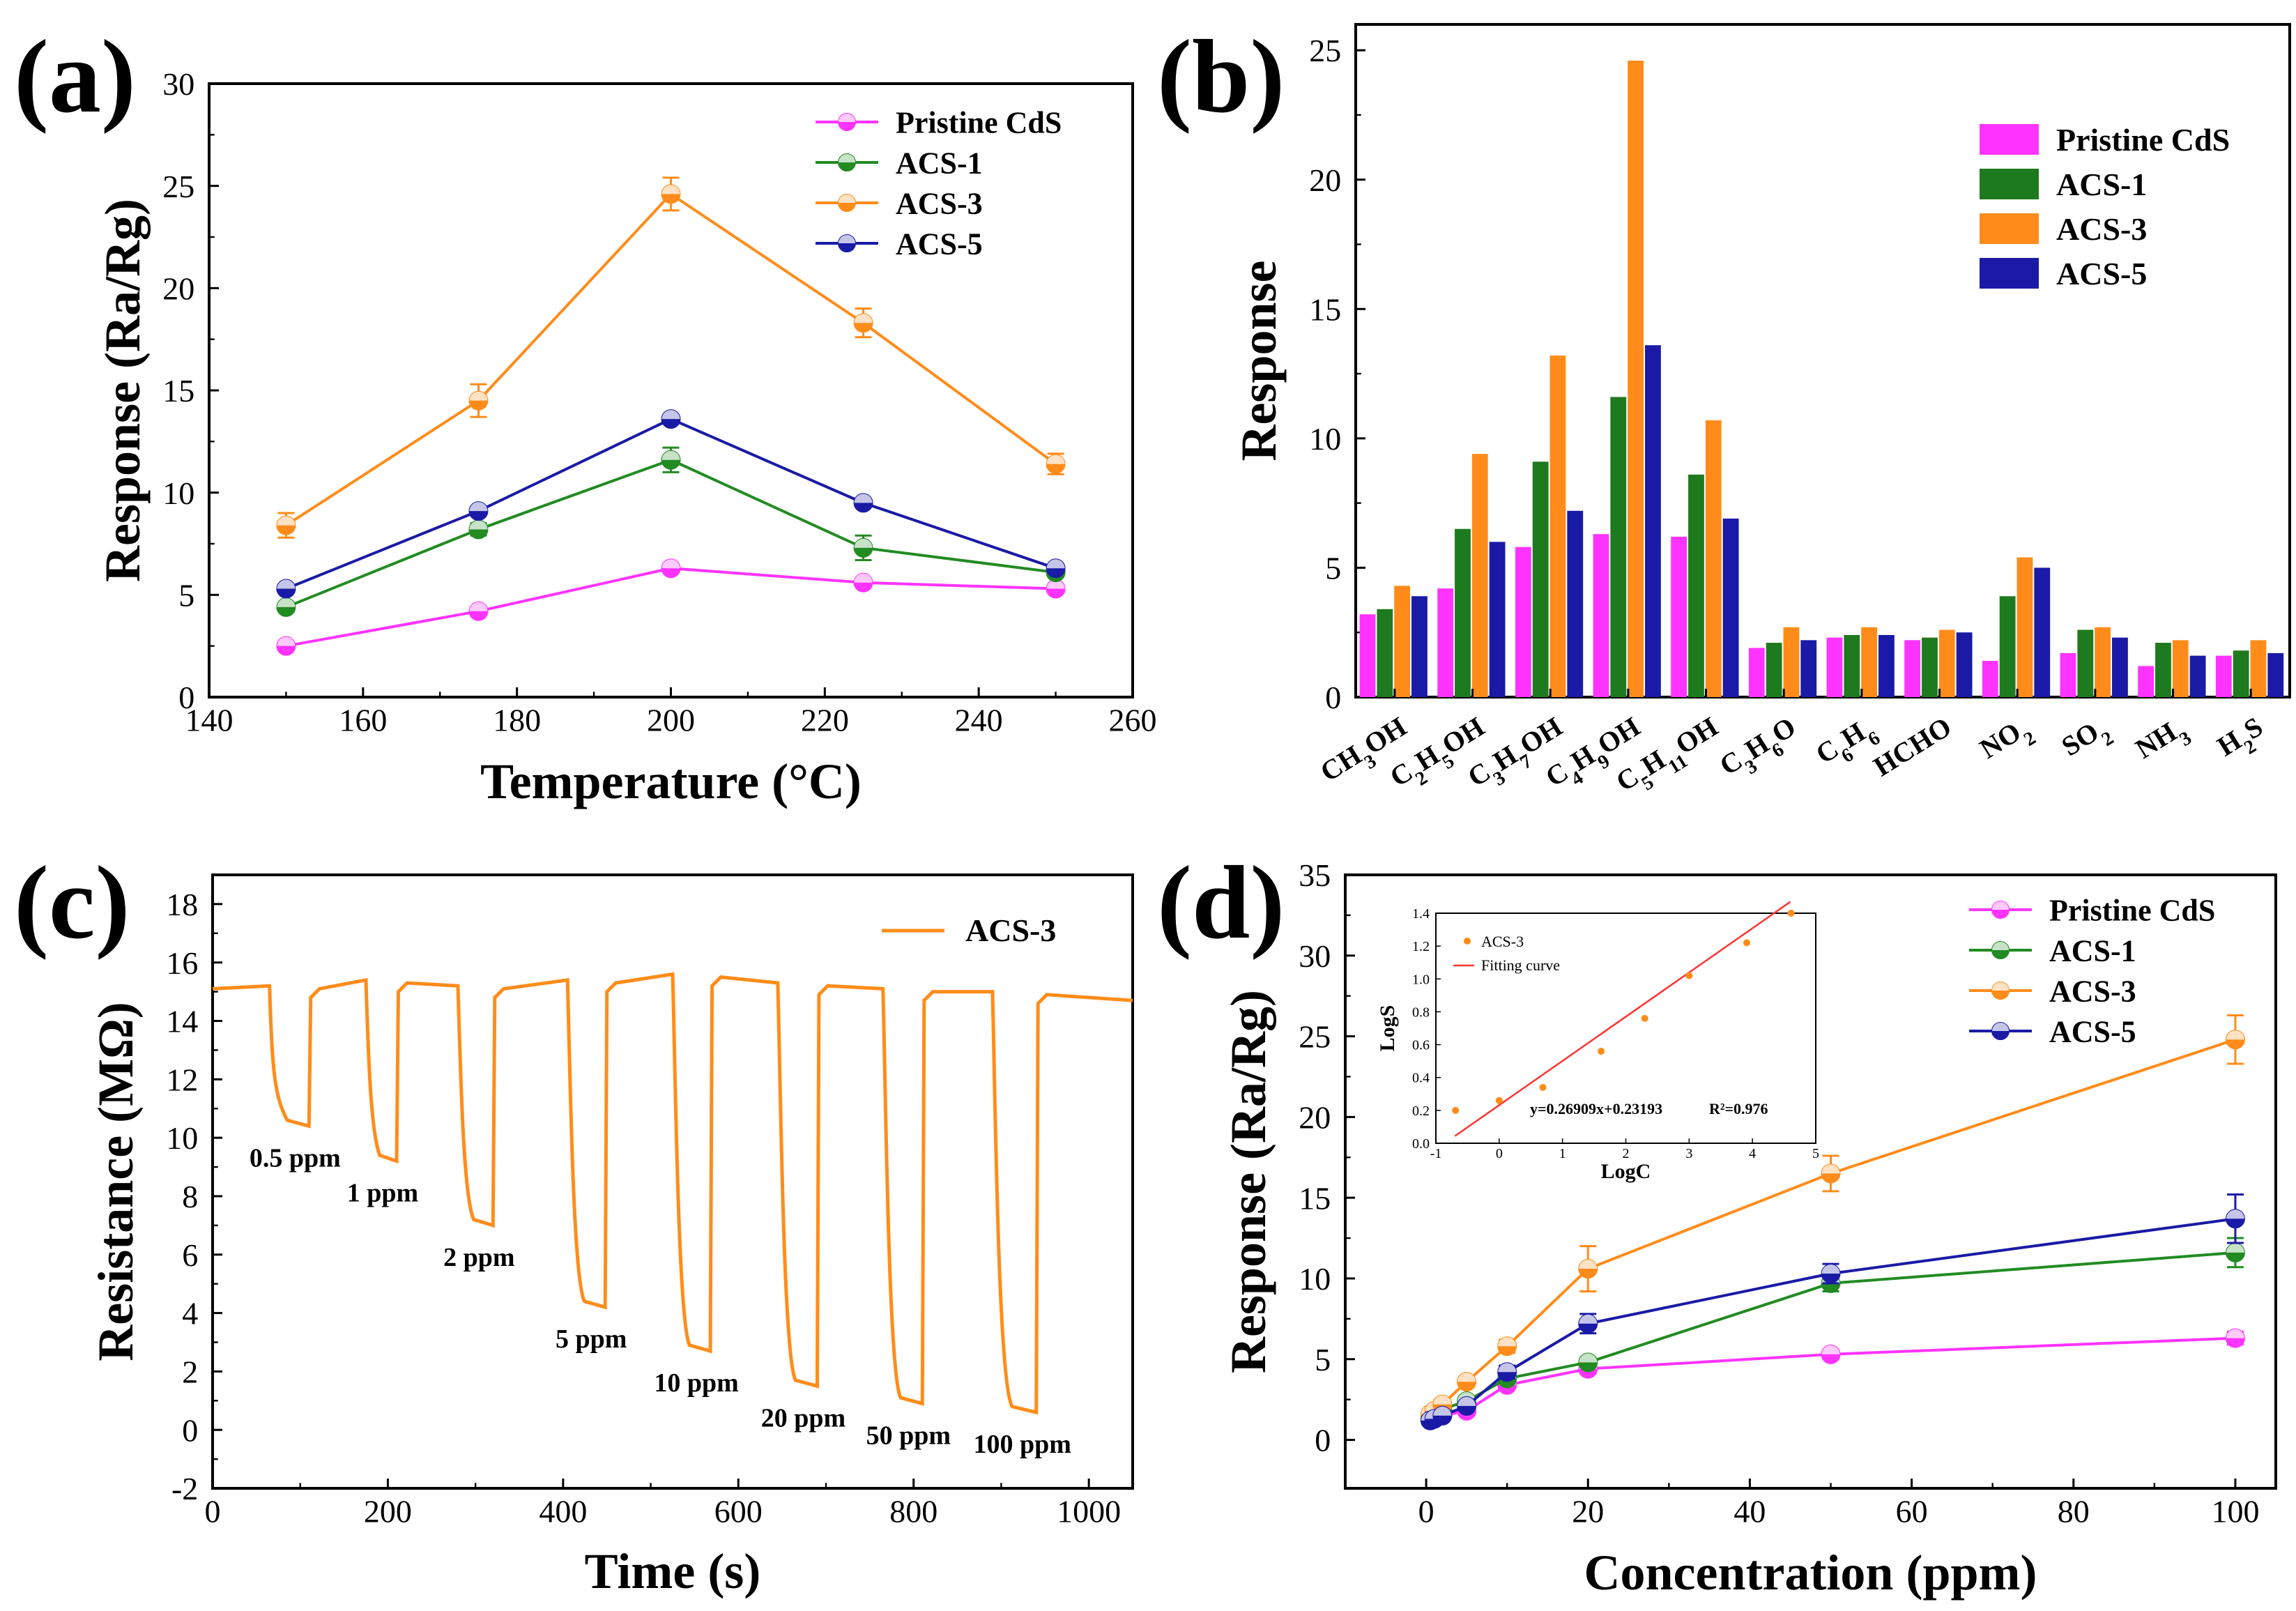  What do you see at coordinates (1750, 1511) in the screenshot?
I see `x-tick-label: 40` at bounding box center [1750, 1511].